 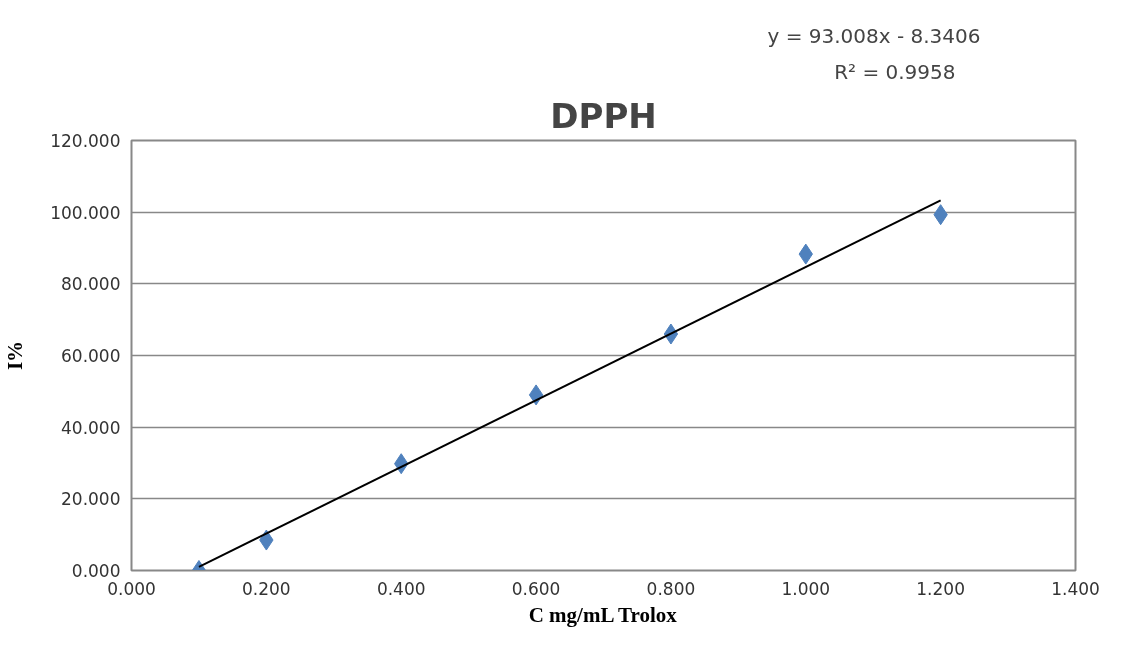 What do you see at coordinates (536, 588) in the screenshot?
I see `x-tick-label: 0.600` at bounding box center [536, 588].